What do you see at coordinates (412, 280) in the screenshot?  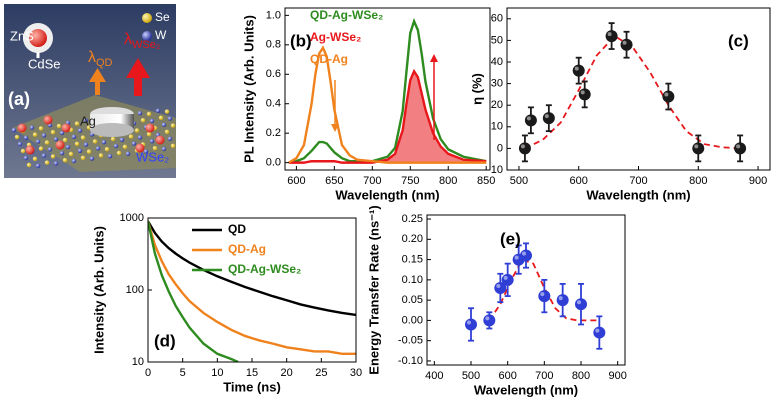 I see `y-tick-label: 0.10` at bounding box center [412, 280].